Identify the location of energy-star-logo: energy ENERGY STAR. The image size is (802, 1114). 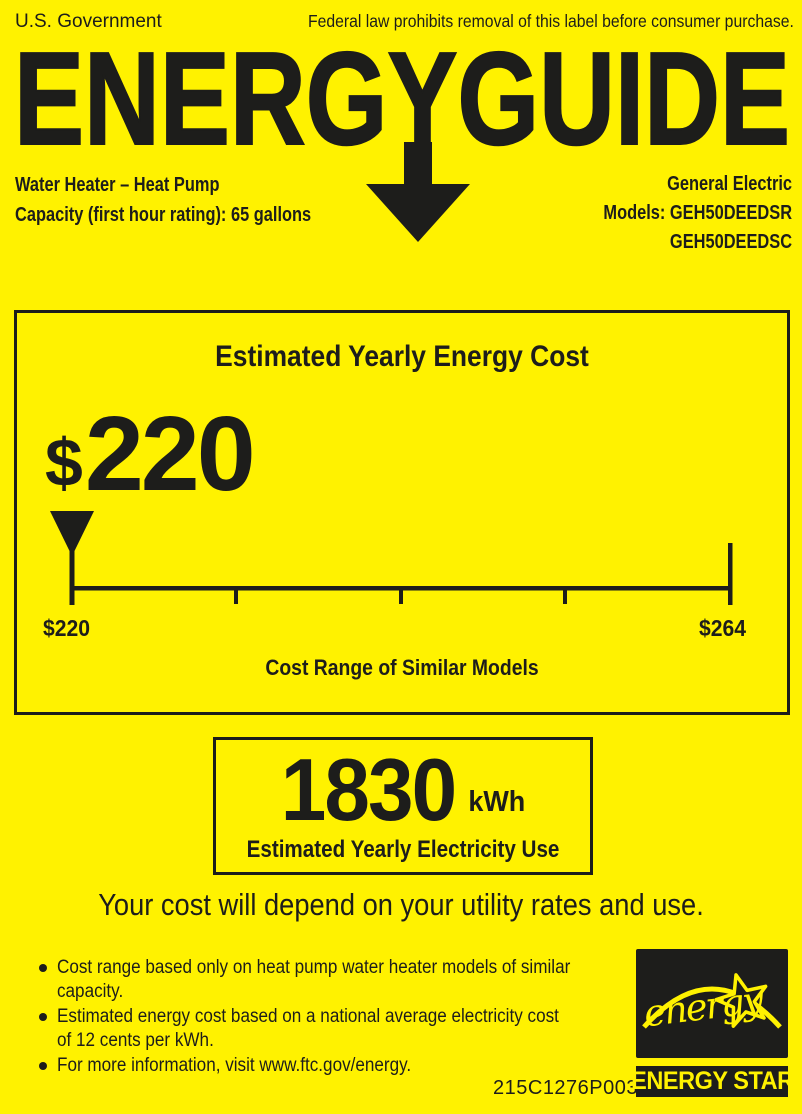
(712, 1023).